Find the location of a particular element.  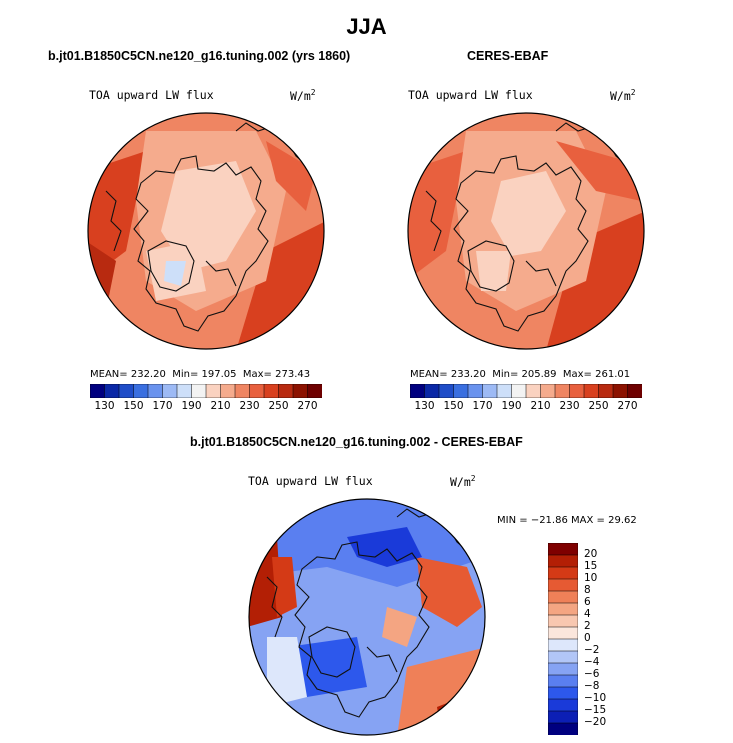

colorbar-1-tick-label: 170 is located at coordinates (162, 406).